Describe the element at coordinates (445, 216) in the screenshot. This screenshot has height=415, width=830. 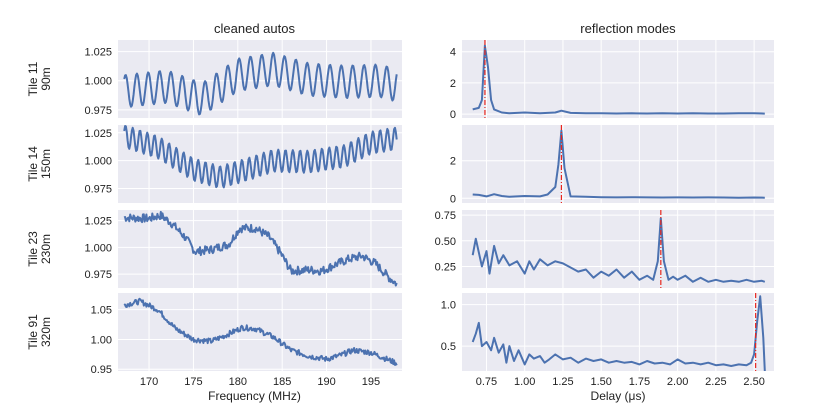
I see `y-tick-label: 0.75` at that location.